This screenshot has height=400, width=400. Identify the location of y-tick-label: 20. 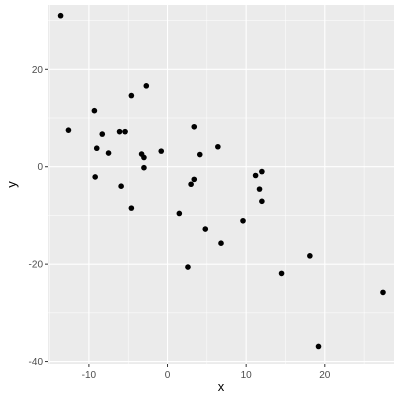
(38, 70).